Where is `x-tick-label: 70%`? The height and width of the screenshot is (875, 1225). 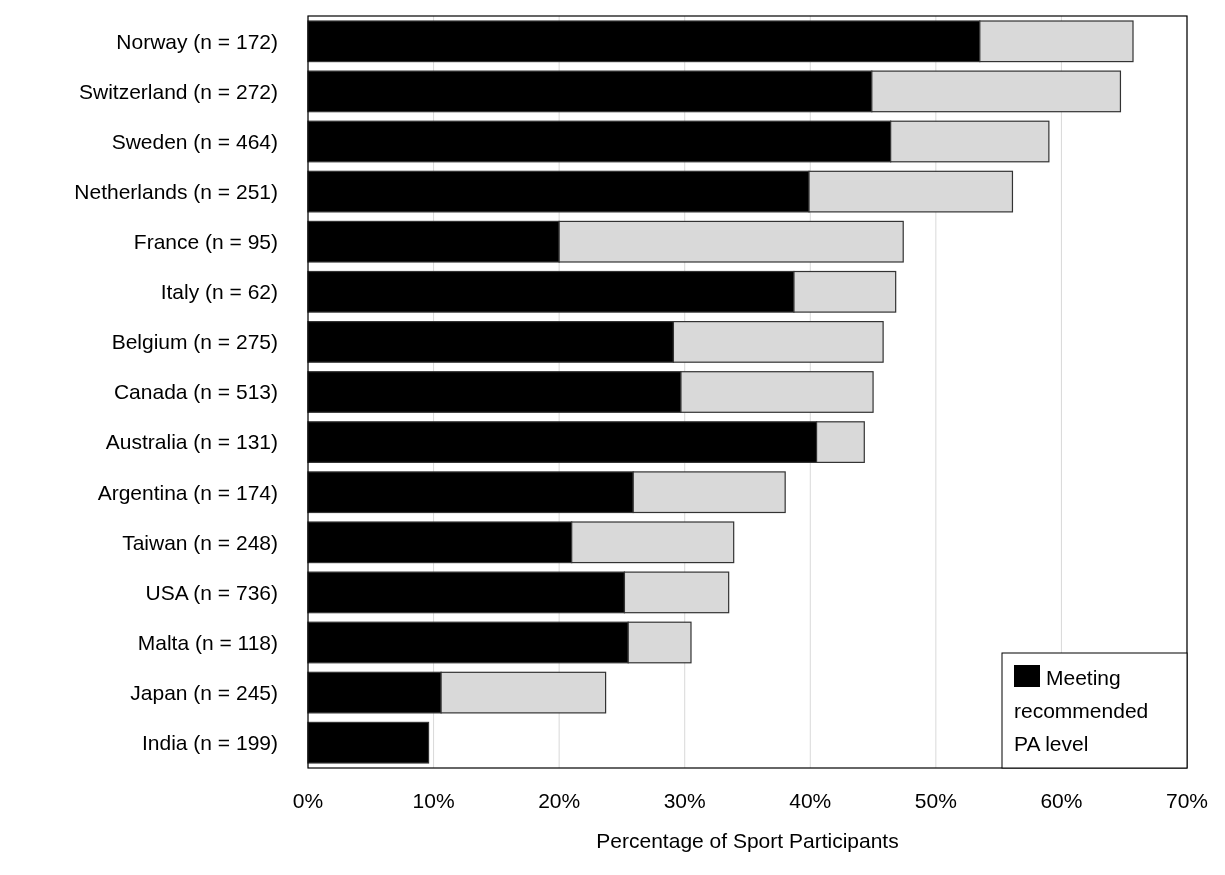 x-tick-label: 70% is located at coordinates (1187, 800).